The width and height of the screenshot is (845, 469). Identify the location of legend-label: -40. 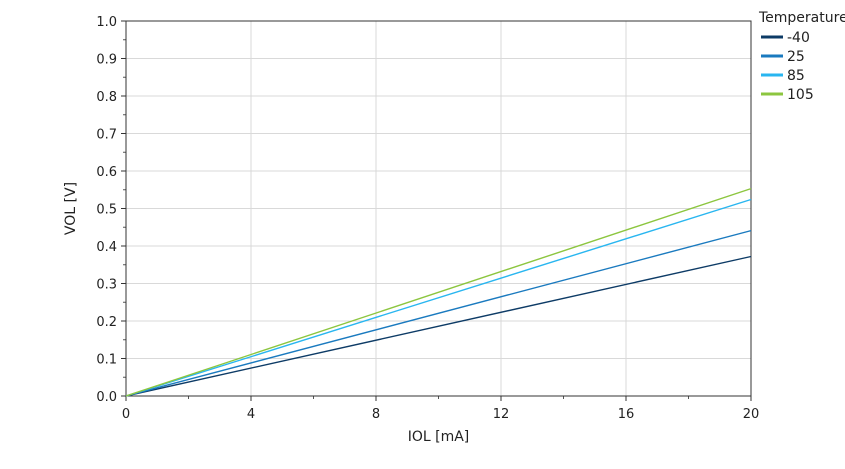
(798, 38).